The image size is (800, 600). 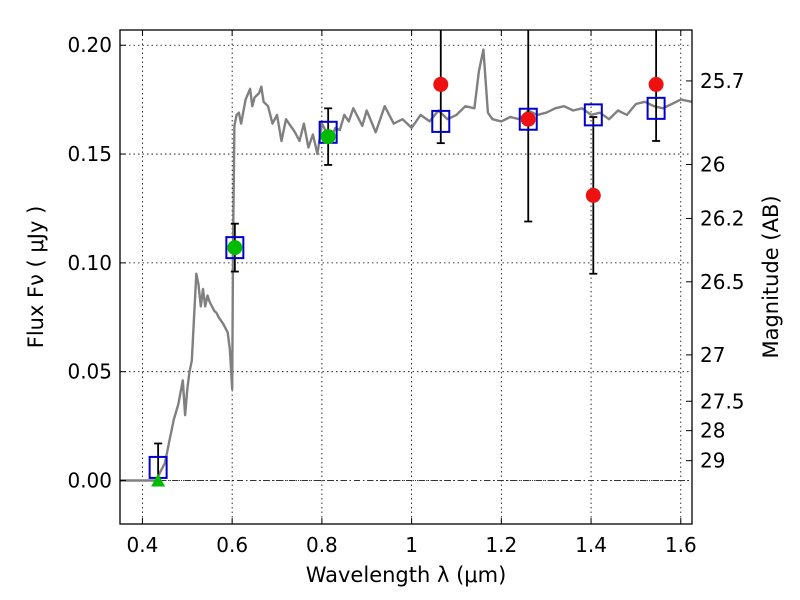 What do you see at coordinates (158, 480) in the screenshot?
I see `upper-limit-triangle` at bounding box center [158, 480].